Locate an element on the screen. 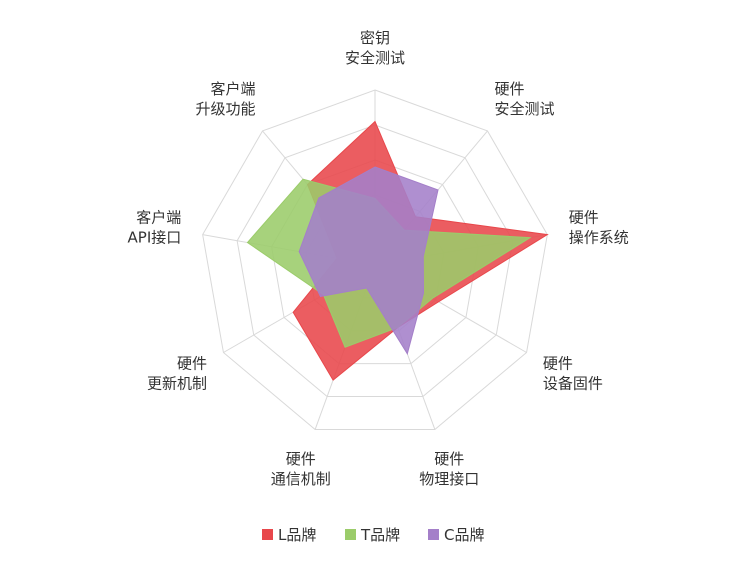  legend-label-2: T品牌 is located at coordinates (380, 535).